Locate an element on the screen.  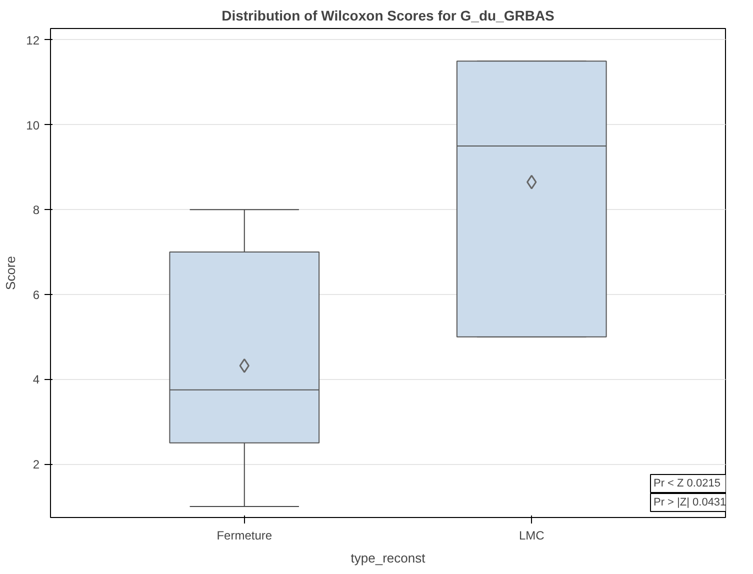
y-tick-label: 6 is located at coordinates (36, 295).